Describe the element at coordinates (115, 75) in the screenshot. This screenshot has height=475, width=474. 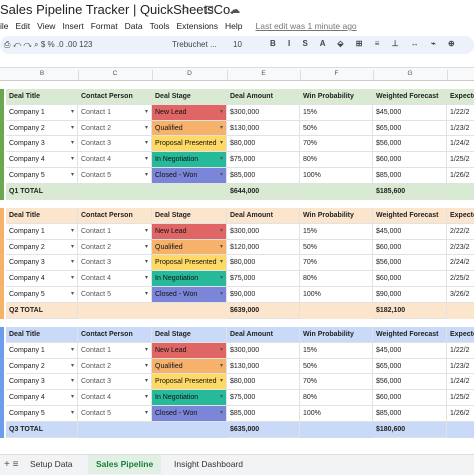
I see `column-letter: C` at that location.